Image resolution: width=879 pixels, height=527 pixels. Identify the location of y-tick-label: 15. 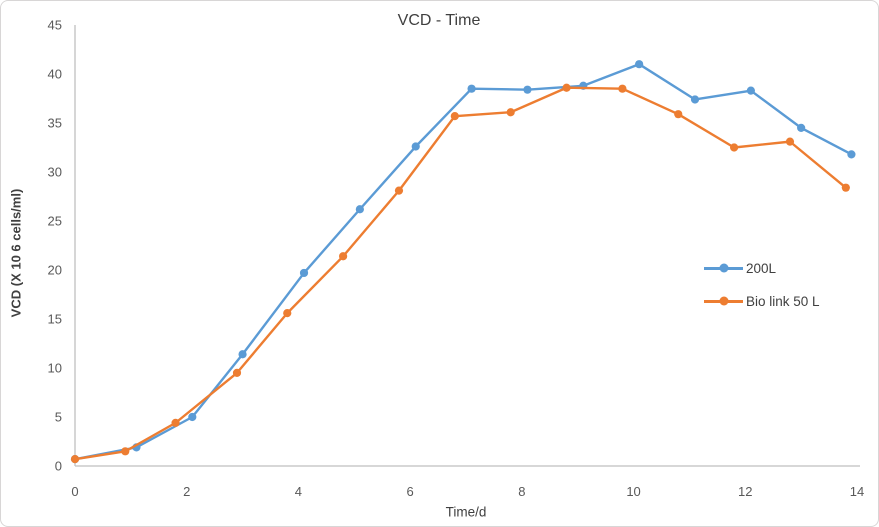
(55, 319).